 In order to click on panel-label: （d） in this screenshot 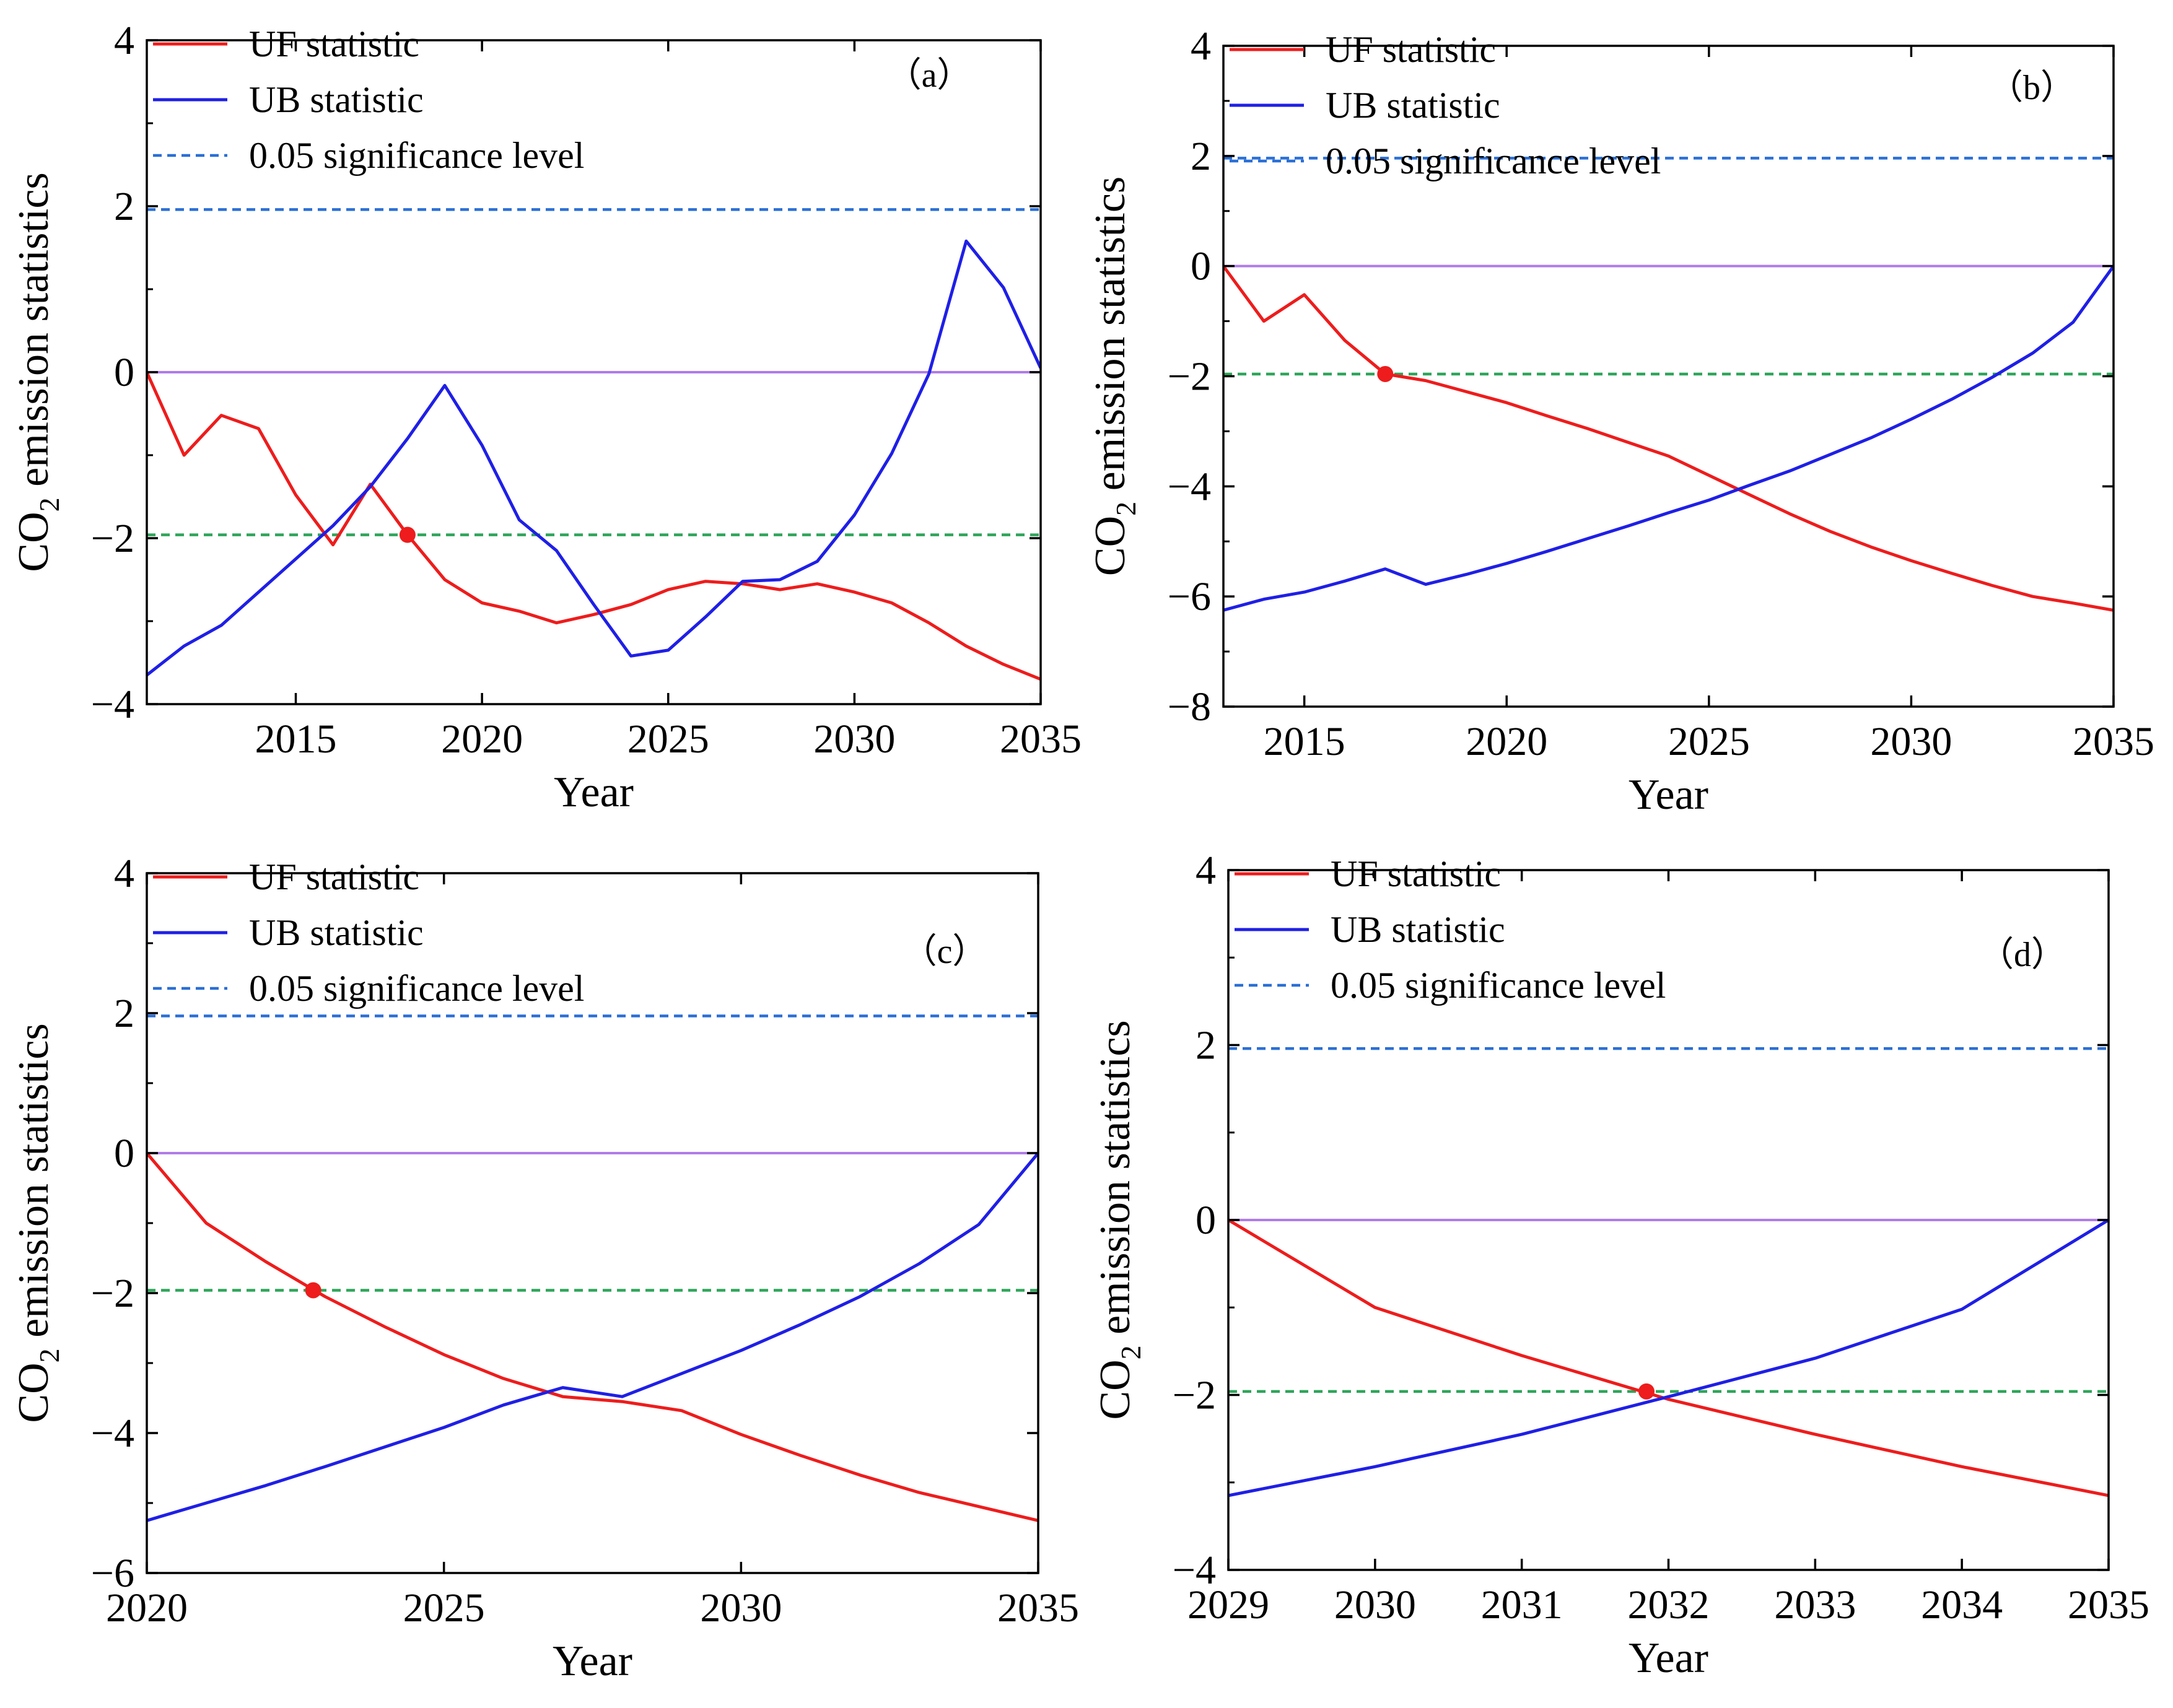, I will do `click(2022, 955)`.